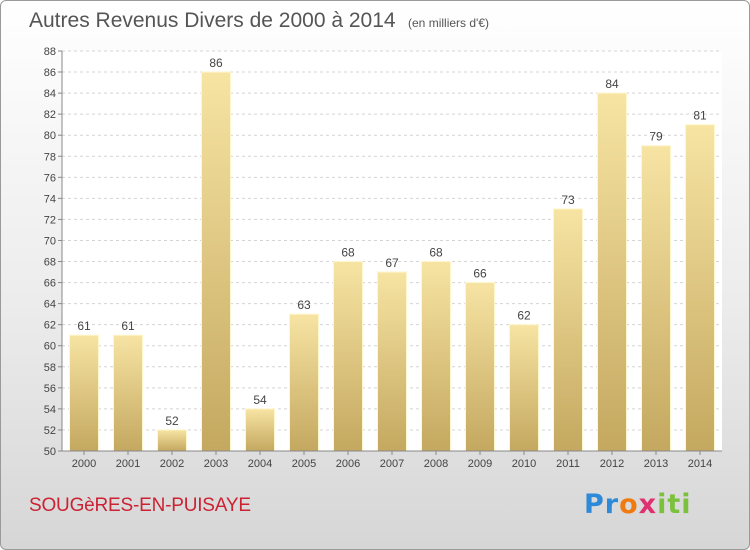 Image resolution: width=750 pixels, height=550 pixels. What do you see at coordinates (392, 464) in the screenshot?
I see `x-tick-label: 2007` at bounding box center [392, 464].